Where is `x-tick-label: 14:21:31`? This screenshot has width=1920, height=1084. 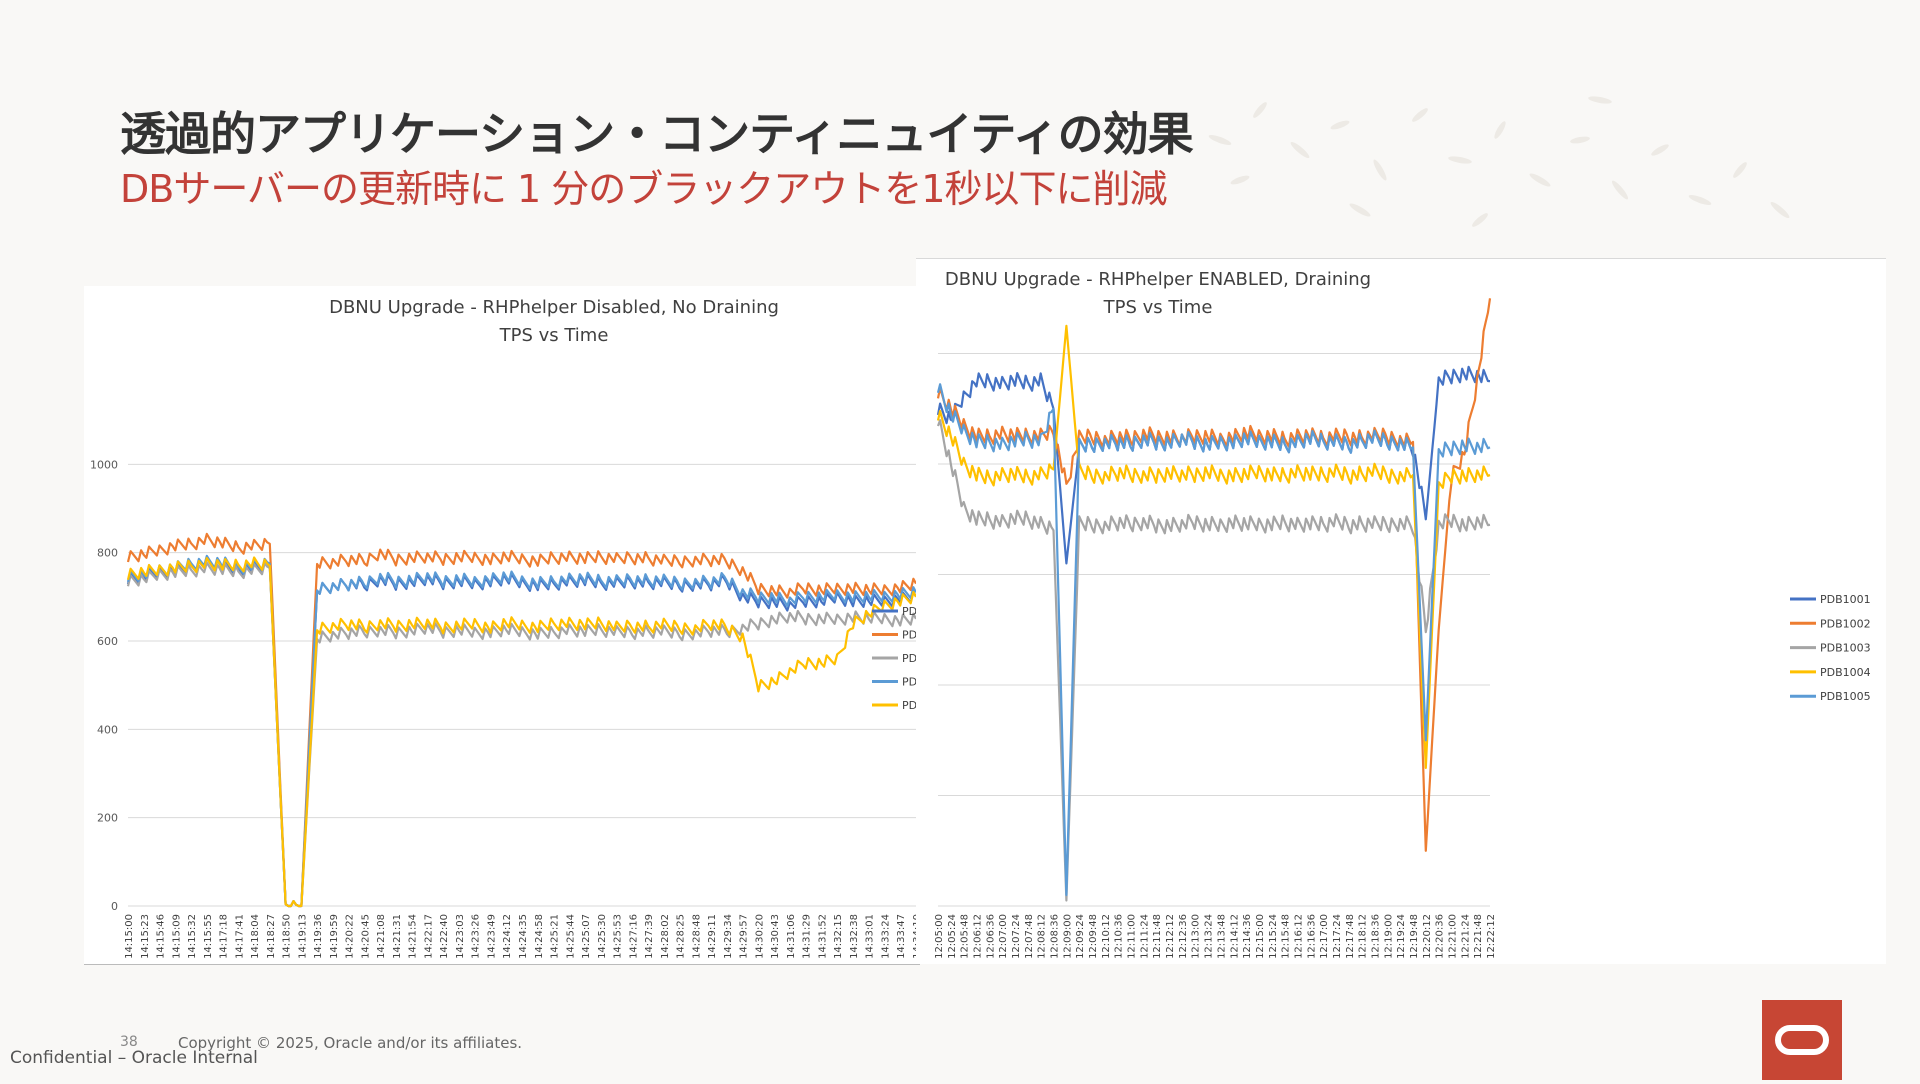 x-tick-label: 14:21:31 is located at coordinates (397, 936).